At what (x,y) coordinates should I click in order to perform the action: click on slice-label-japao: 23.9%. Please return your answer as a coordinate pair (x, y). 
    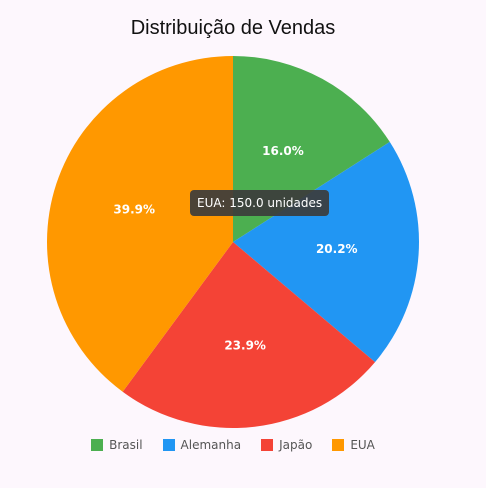
    Looking at the image, I should click on (245, 345).